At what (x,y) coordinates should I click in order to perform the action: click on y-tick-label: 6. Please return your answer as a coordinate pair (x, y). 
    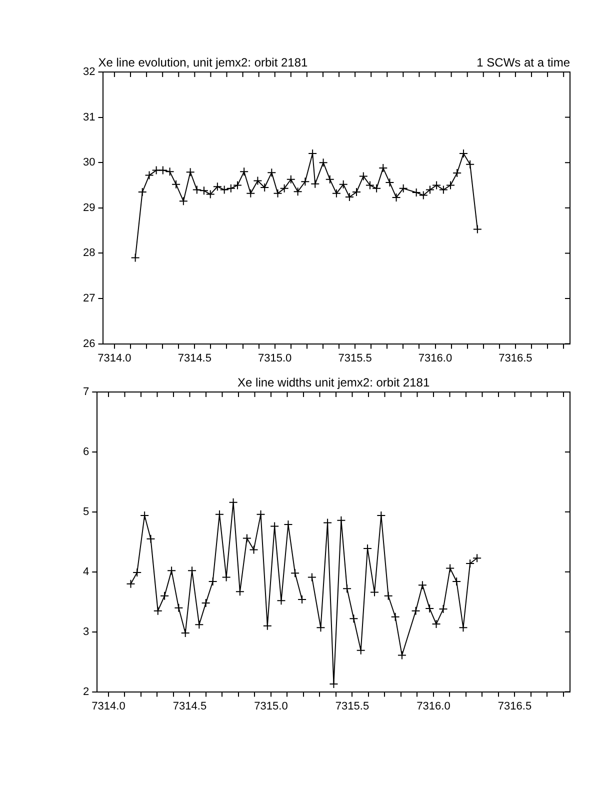
    Looking at the image, I should click on (86, 452).